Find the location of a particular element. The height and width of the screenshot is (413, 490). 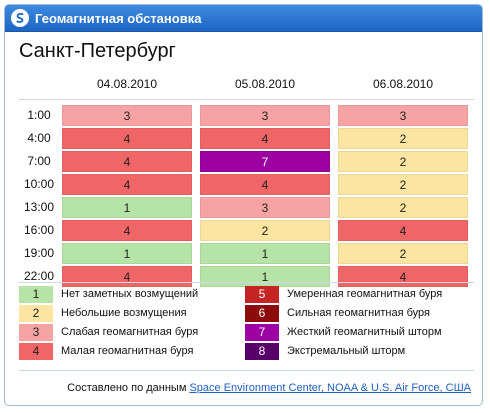

time-label: 22:00 is located at coordinates (39, 276).